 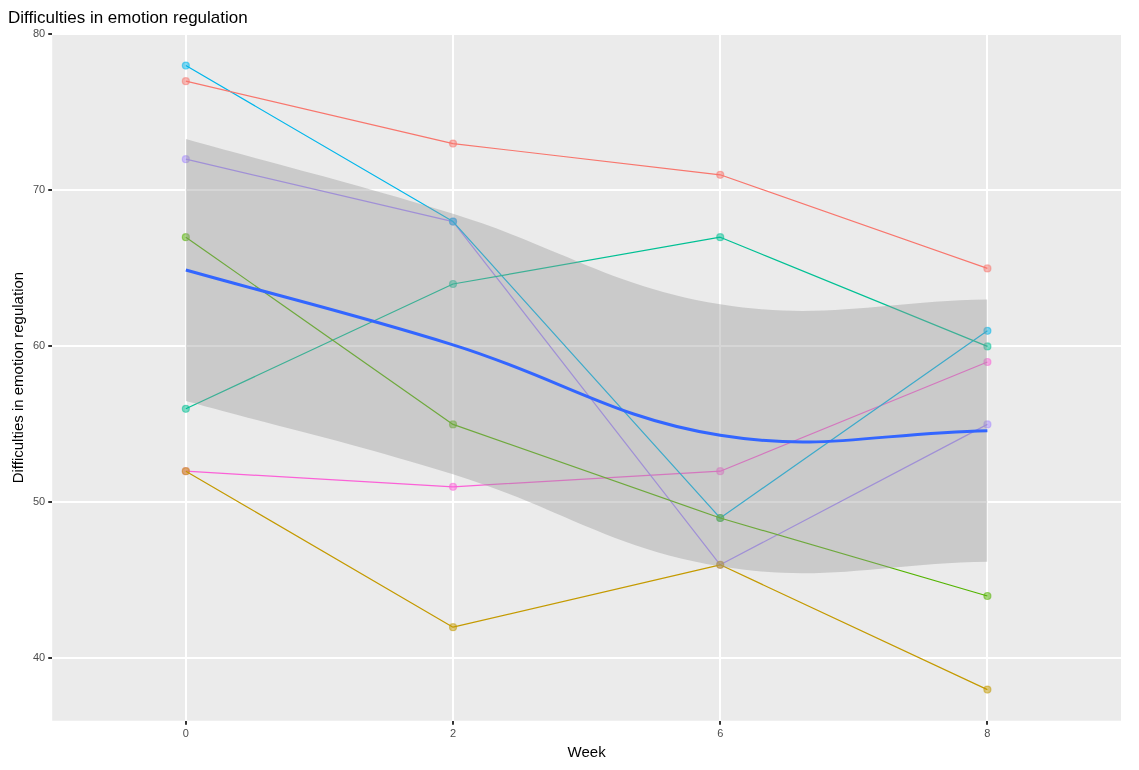 I want to click on chart-title: Difficulties in emotion regulation, so click(x=128, y=17).